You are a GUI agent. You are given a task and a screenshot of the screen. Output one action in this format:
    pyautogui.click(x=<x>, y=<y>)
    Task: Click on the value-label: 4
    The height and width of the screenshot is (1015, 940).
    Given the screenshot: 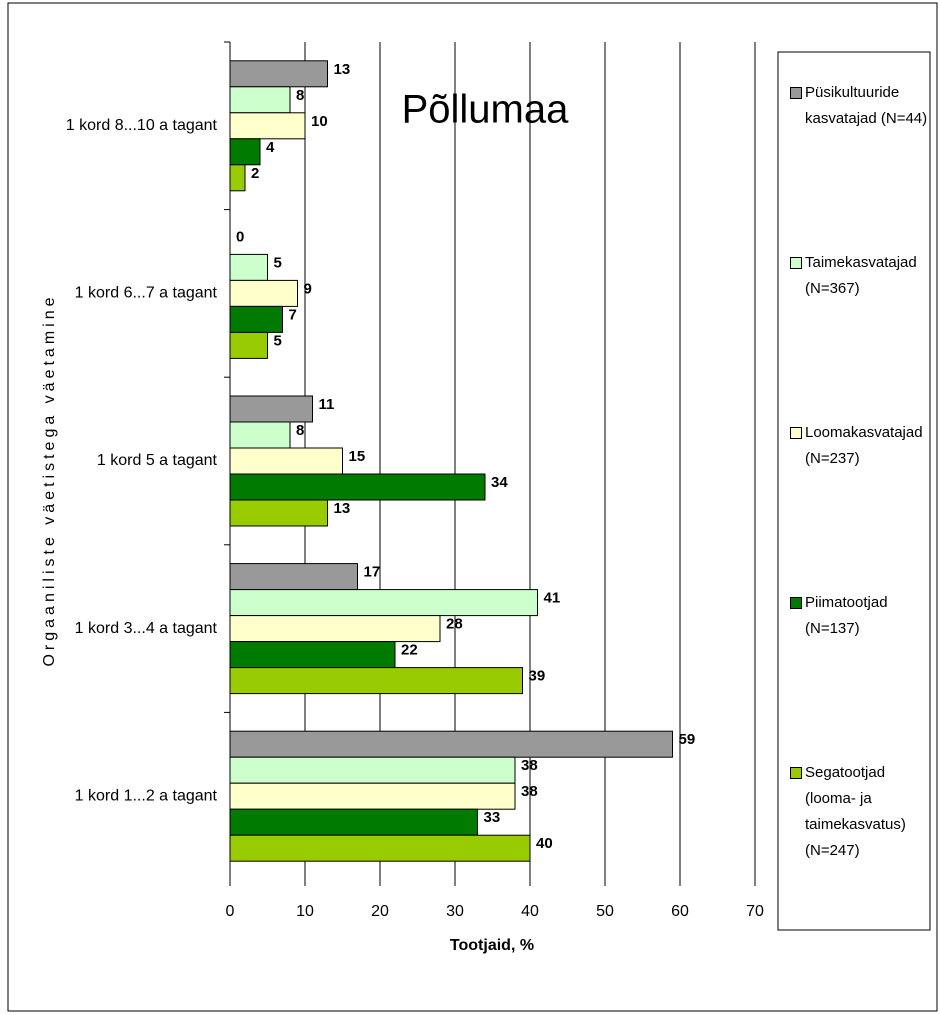 What is the action you would take?
    pyautogui.click(x=270, y=147)
    